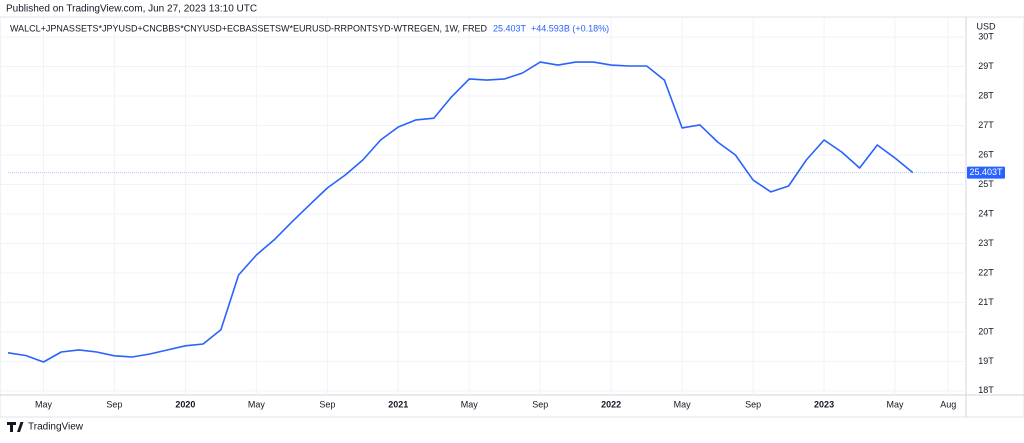 The height and width of the screenshot is (443, 1024). What do you see at coordinates (986, 361) in the screenshot?
I see `y-tick-label: 19T` at bounding box center [986, 361].